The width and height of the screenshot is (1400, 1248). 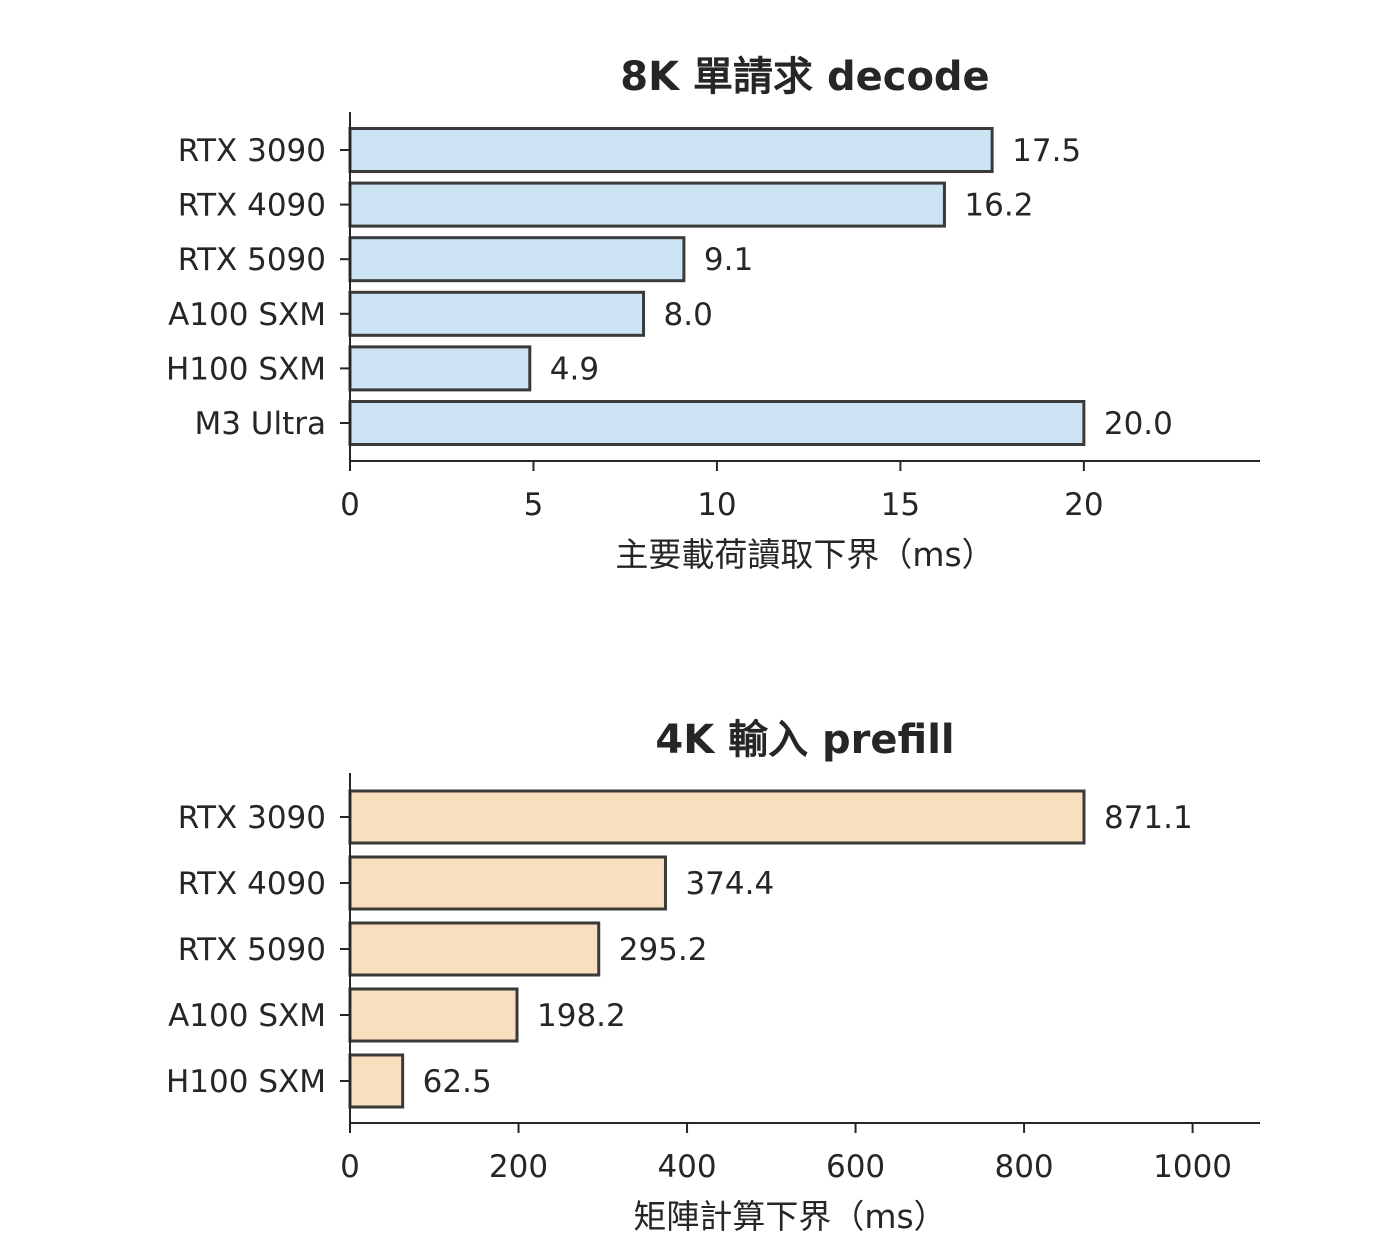 I want to click on data-label: 374.4, so click(x=729, y=884).